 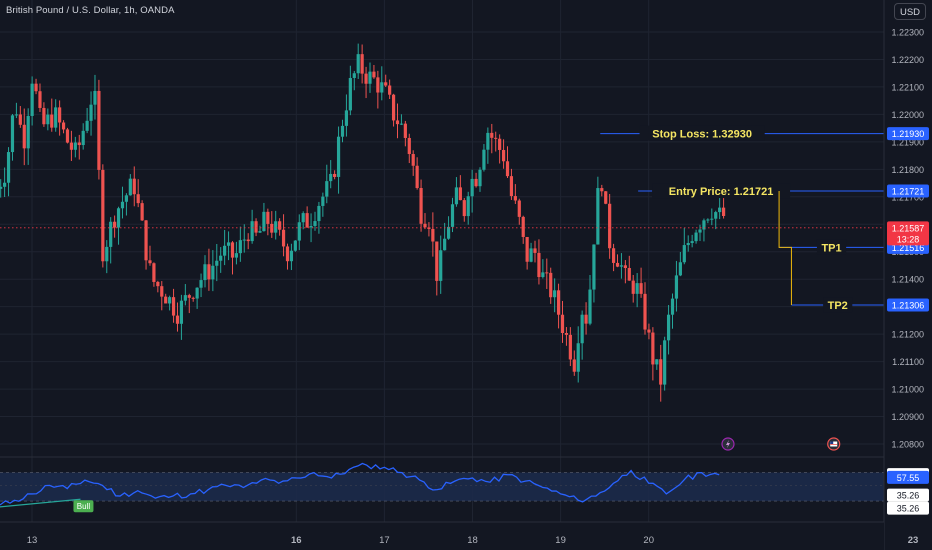 What do you see at coordinates (466, 535) in the screenshot?
I see `time-axis: 13161718192023242526` at bounding box center [466, 535].